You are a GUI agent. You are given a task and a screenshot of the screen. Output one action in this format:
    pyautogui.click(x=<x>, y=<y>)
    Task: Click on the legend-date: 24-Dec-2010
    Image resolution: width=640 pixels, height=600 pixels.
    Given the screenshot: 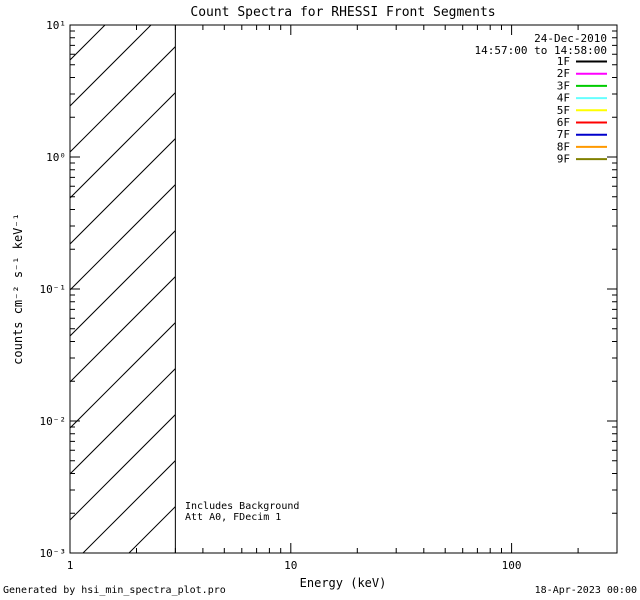 What is the action you would take?
    pyautogui.click(x=570, y=38)
    